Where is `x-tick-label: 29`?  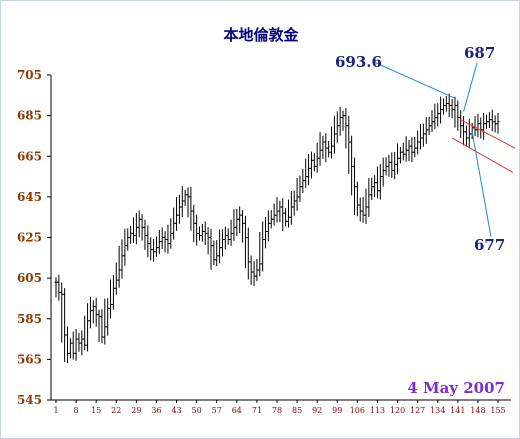 x-tick-label: 29 is located at coordinates (136, 410).